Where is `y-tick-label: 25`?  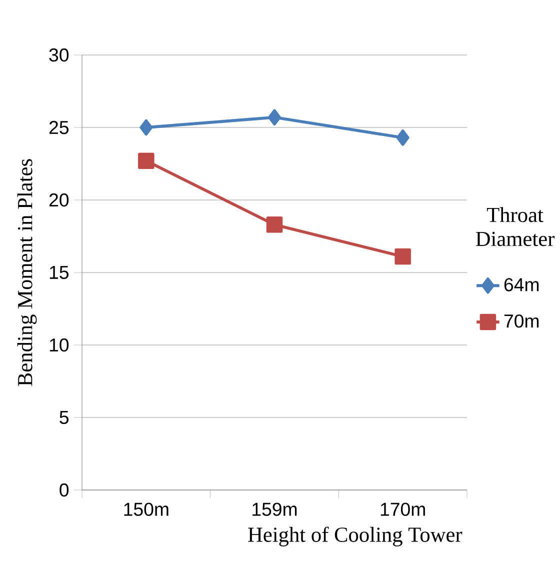
y-tick-label: 25 is located at coordinates (58, 127).